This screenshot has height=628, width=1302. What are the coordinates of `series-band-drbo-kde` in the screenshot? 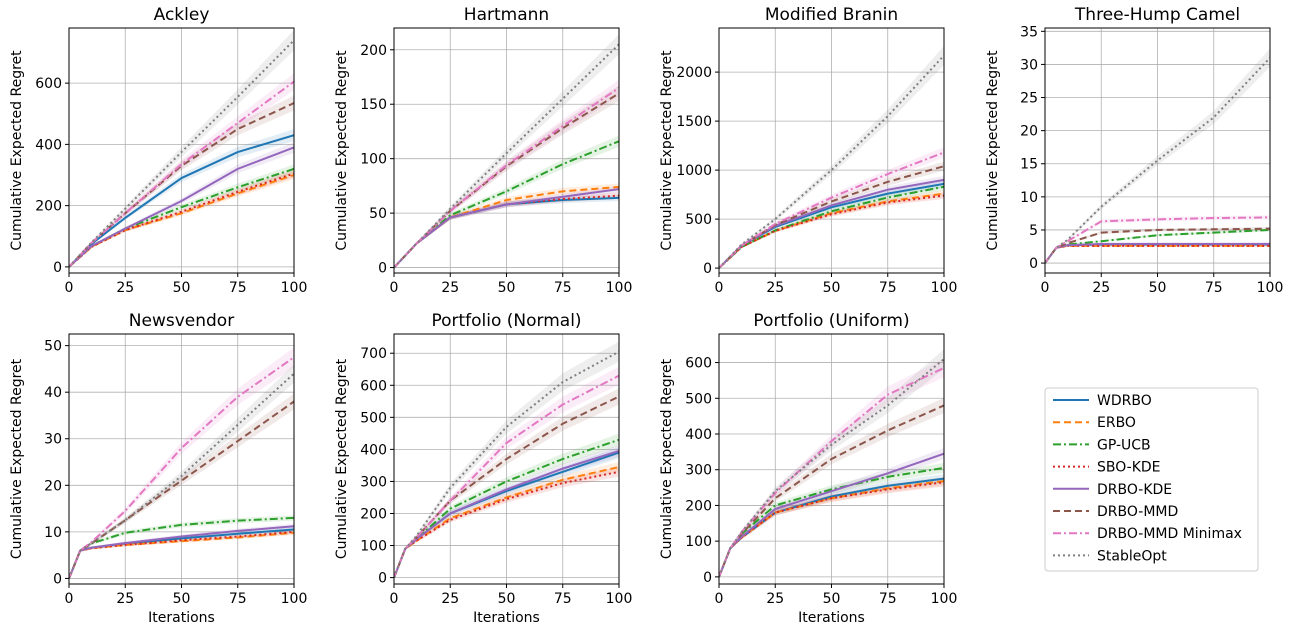 It's located at (181, 551).